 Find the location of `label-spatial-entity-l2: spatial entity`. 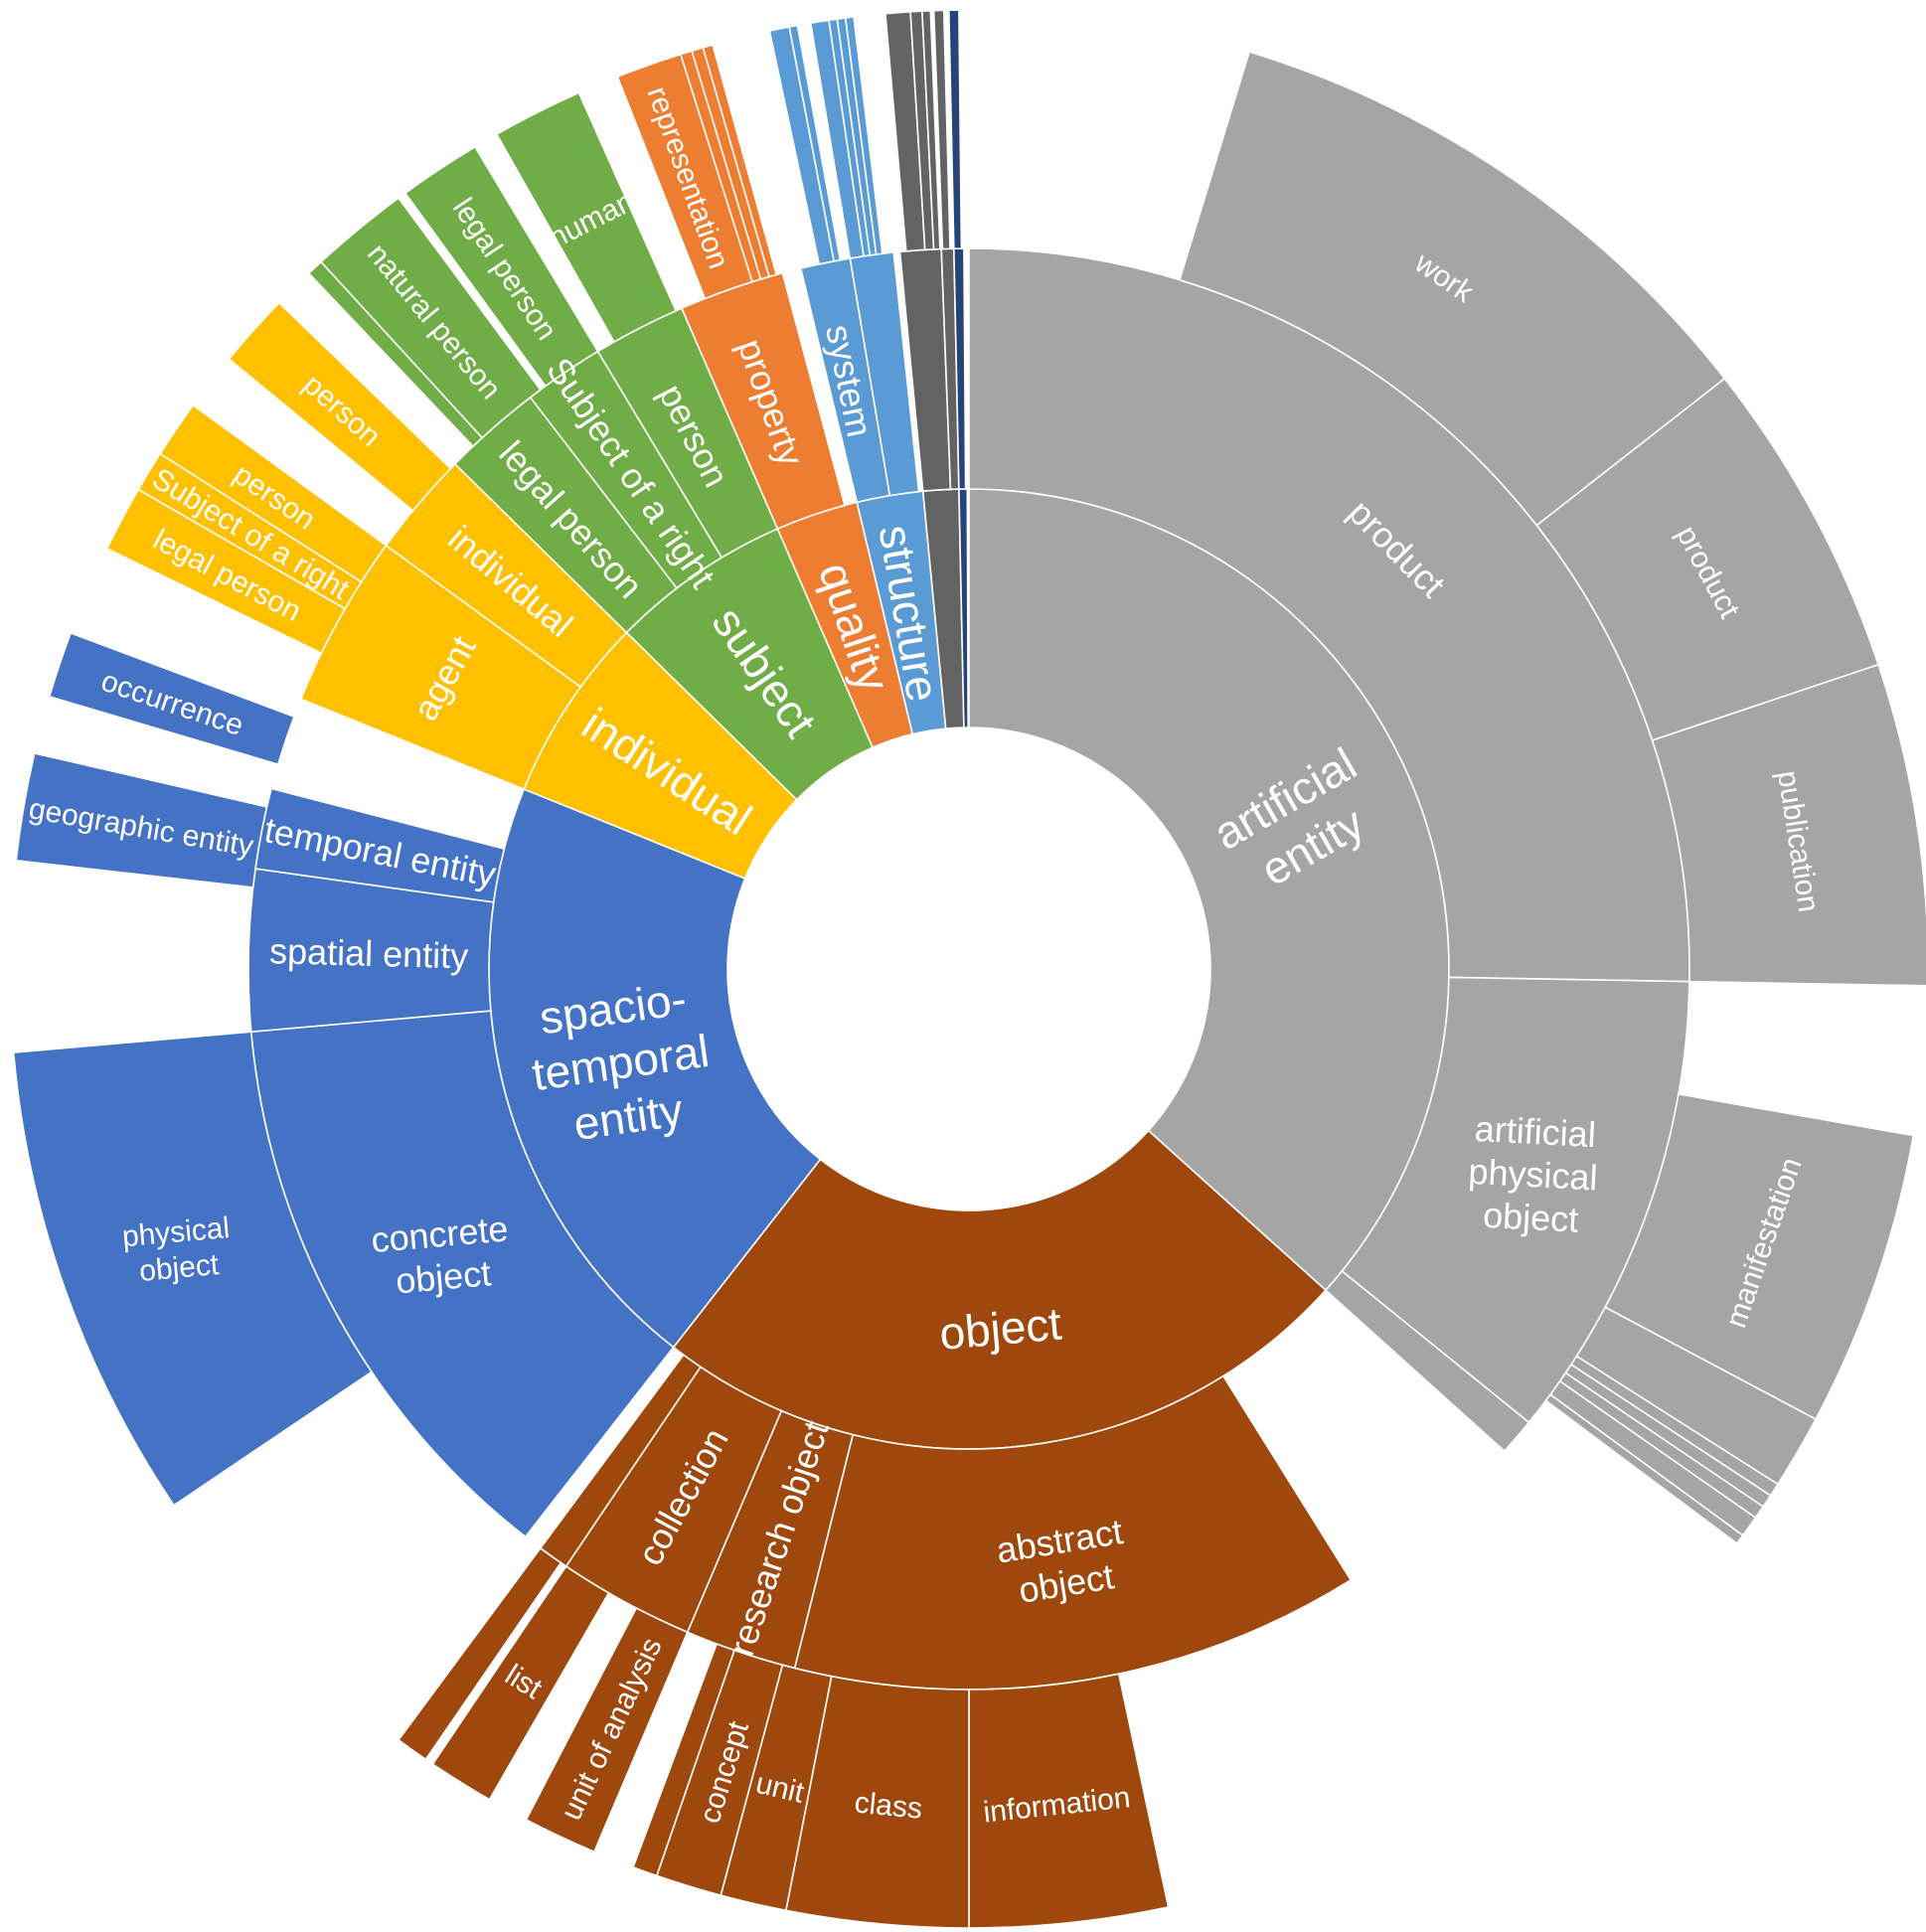

label-spatial-entity-l2: spatial entity is located at coordinates (369, 953).